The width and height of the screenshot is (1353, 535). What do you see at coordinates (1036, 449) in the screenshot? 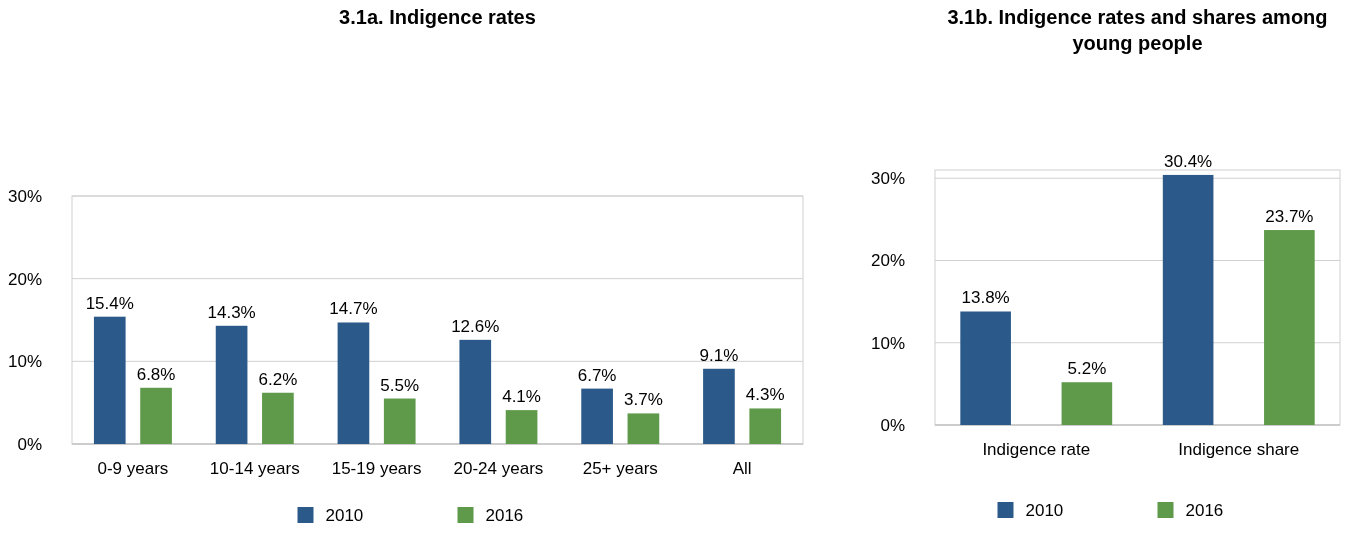
I see `x-tick-label: Indigence rate` at bounding box center [1036, 449].